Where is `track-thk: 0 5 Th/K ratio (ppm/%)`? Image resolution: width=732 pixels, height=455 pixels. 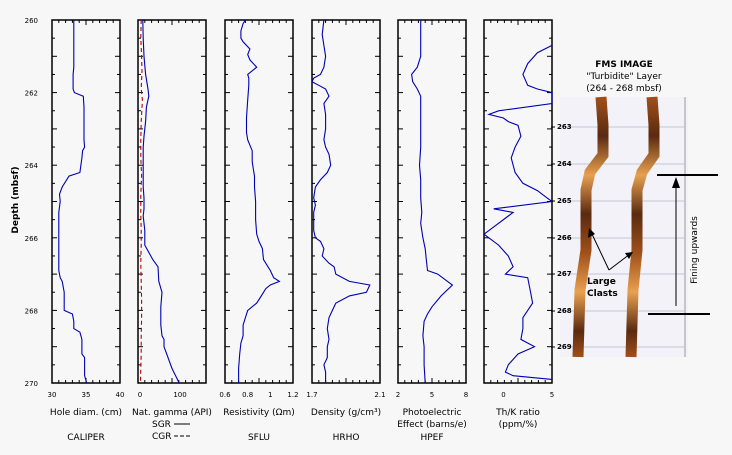 track-thk: 0 5 Th/K ratio (ppm/%) is located at coordinates (518, 224).